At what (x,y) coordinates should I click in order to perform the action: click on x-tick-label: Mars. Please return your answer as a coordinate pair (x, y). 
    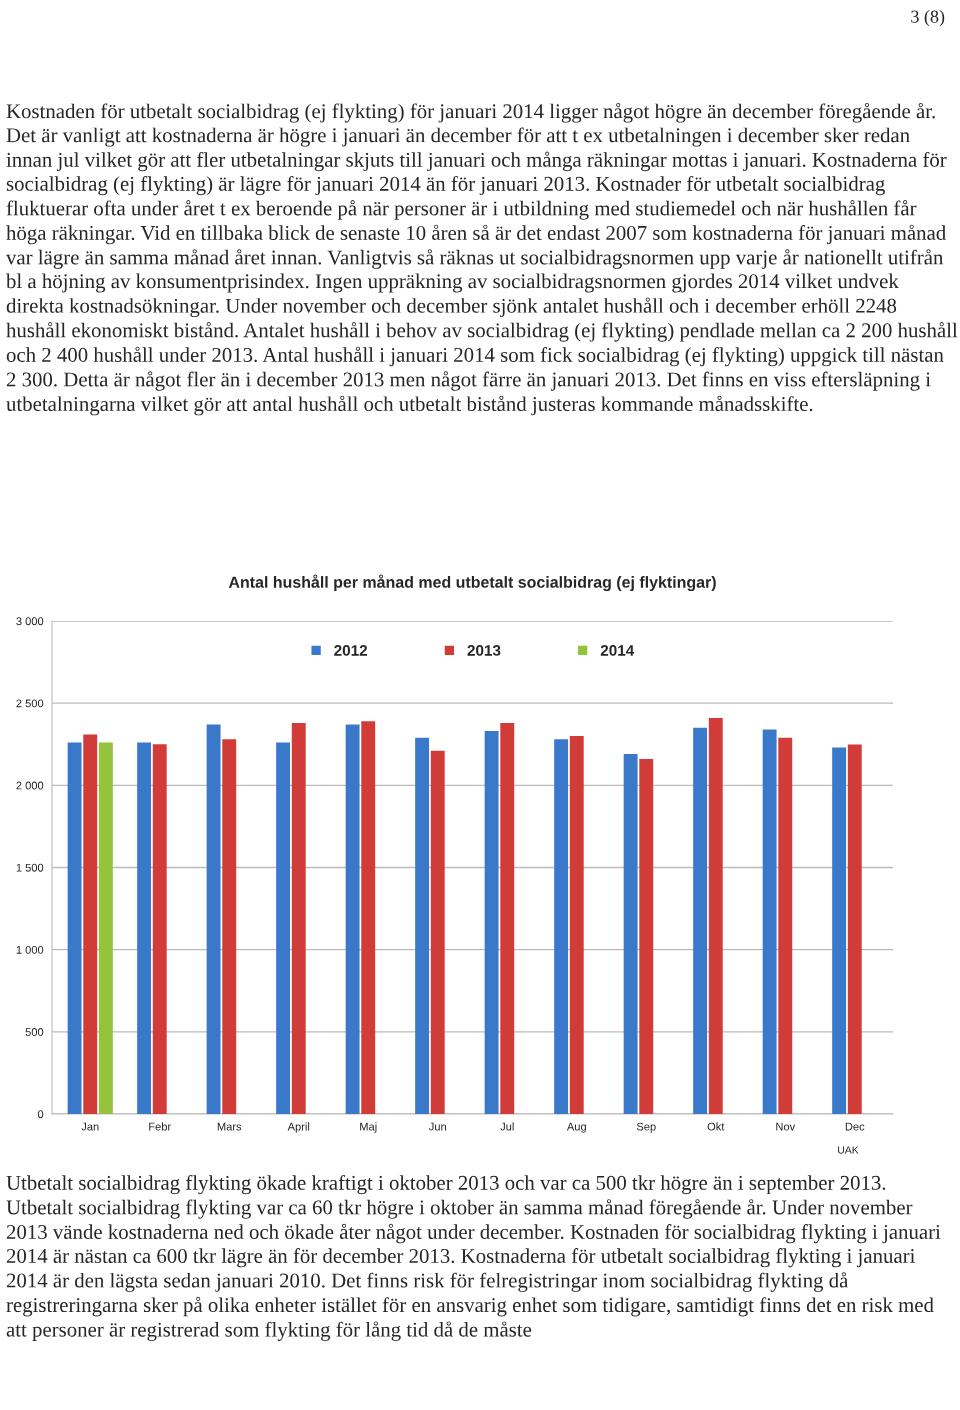
    Looking at the image, I should click on (229, 1126).